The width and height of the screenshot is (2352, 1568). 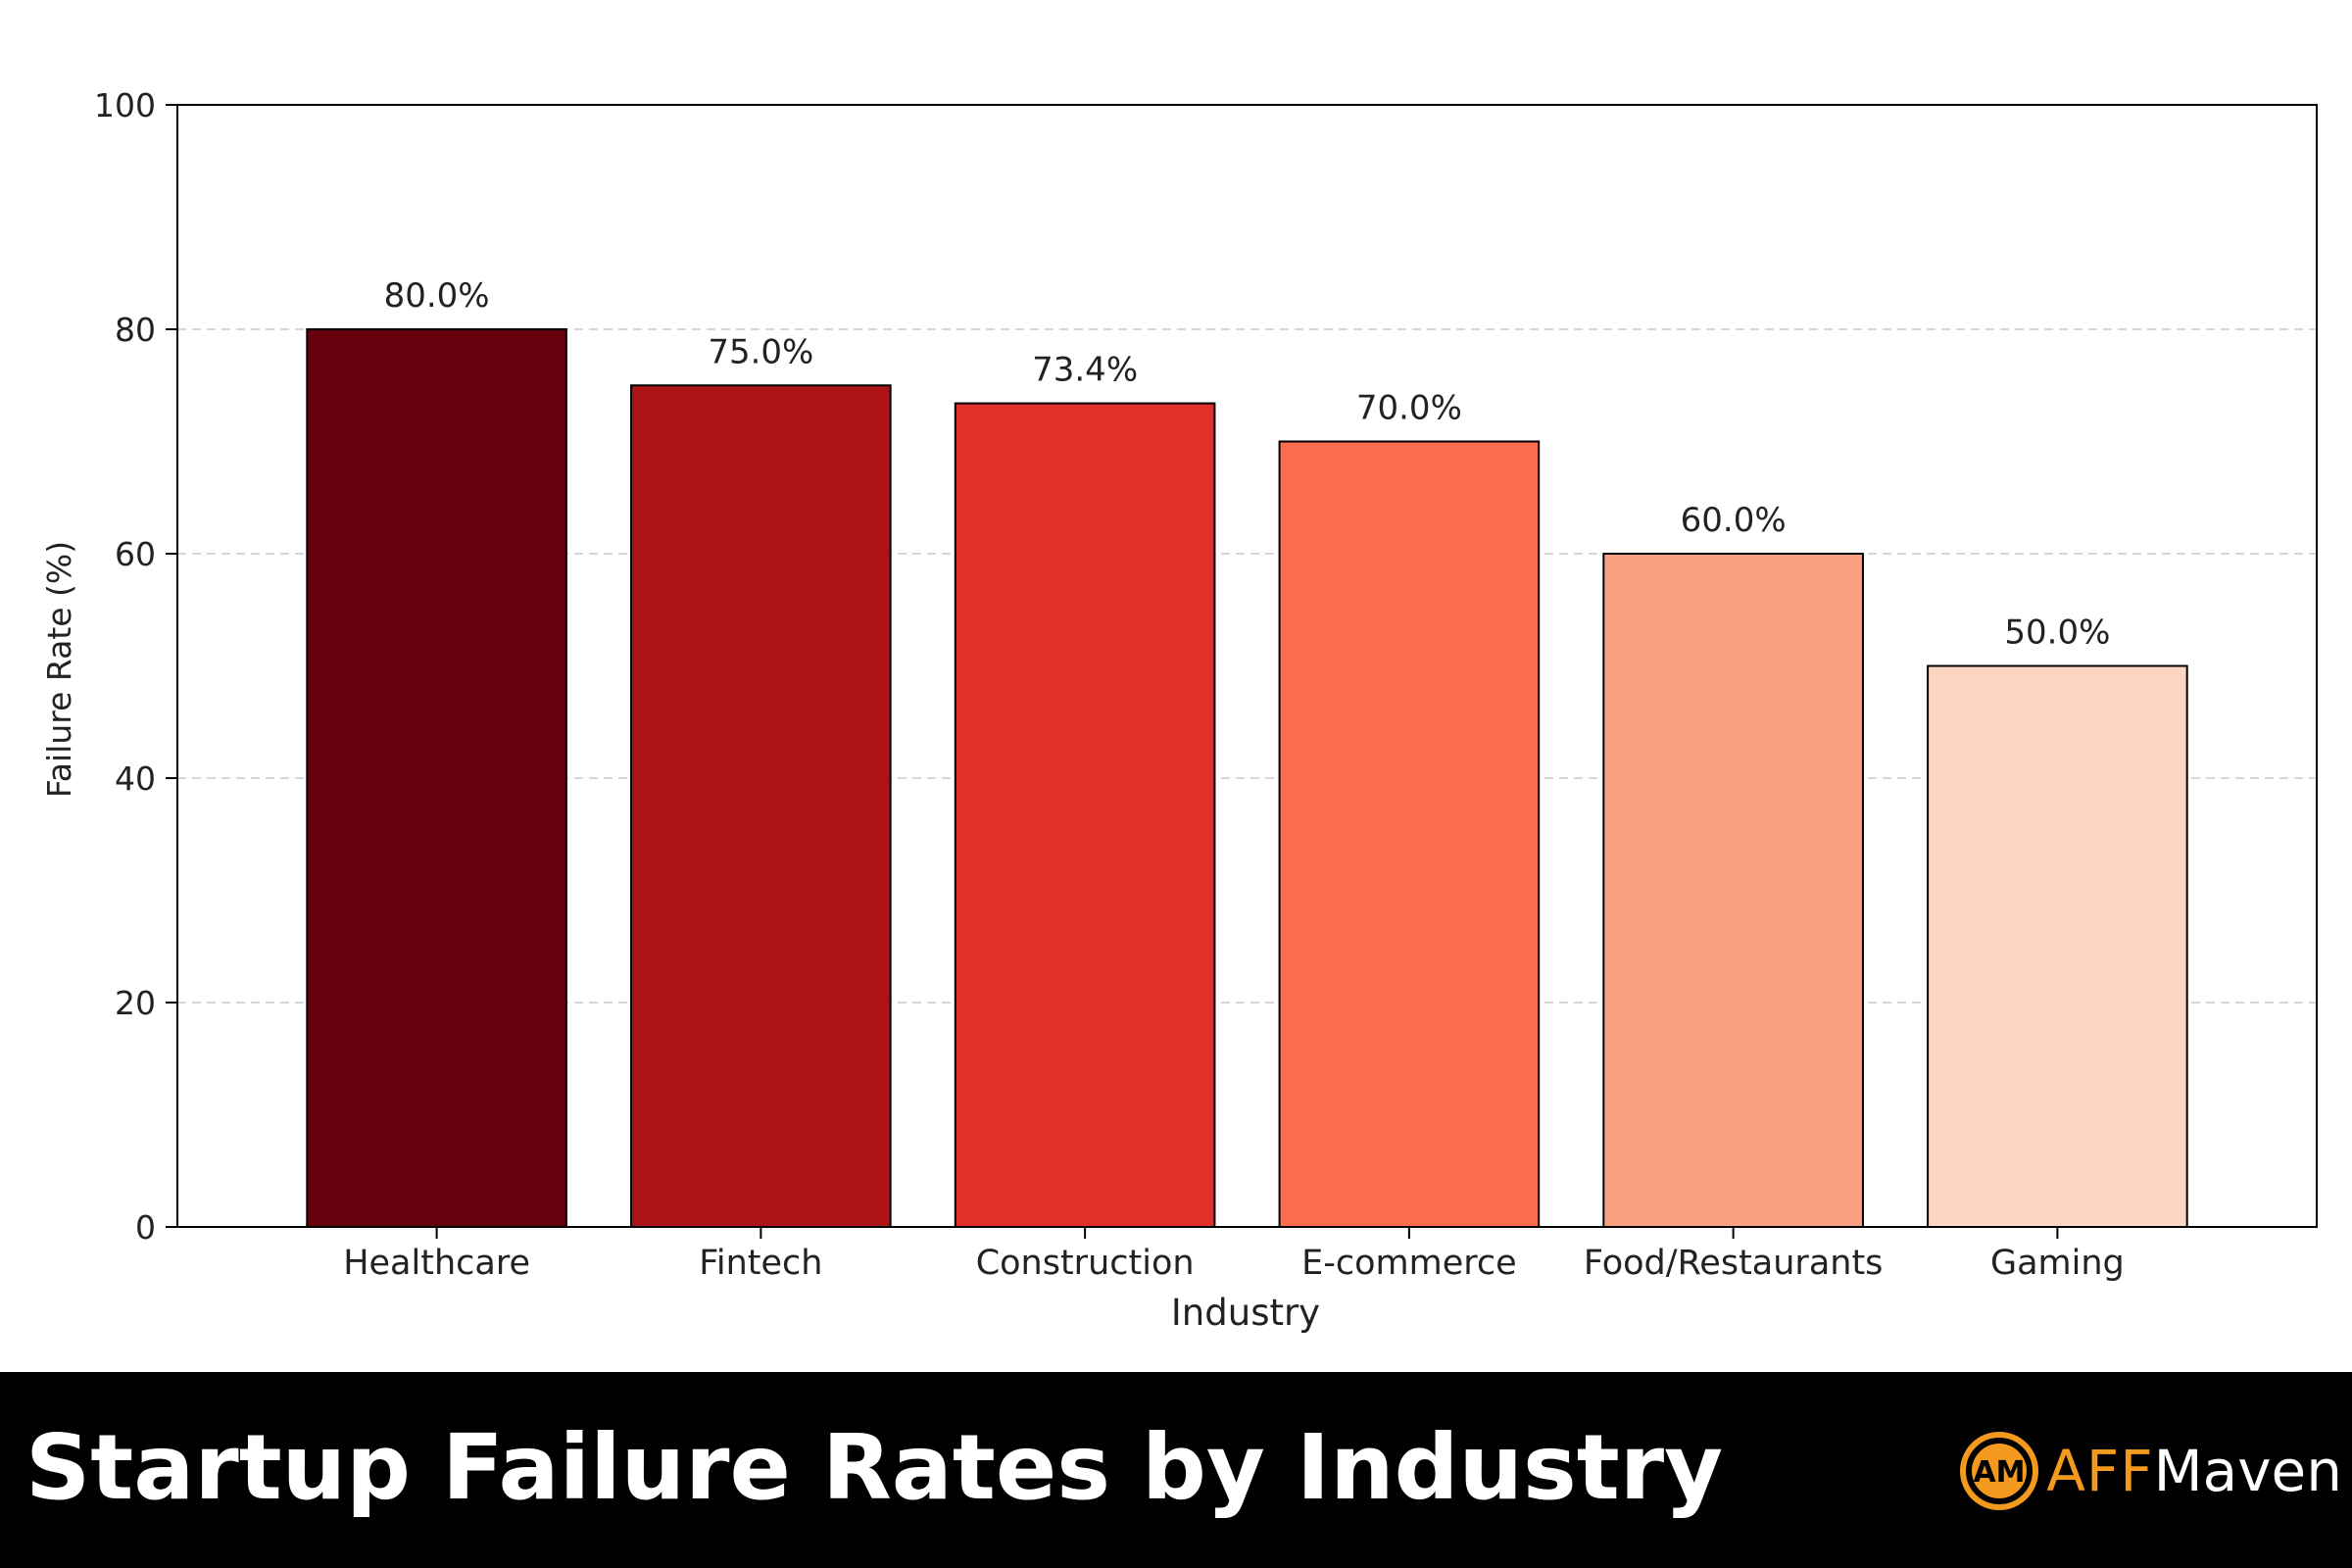 What do you see at coordinates (135, 1003) in the screenshot?
I see `y-tick-label: 20` at bounding box center [135, 1003].